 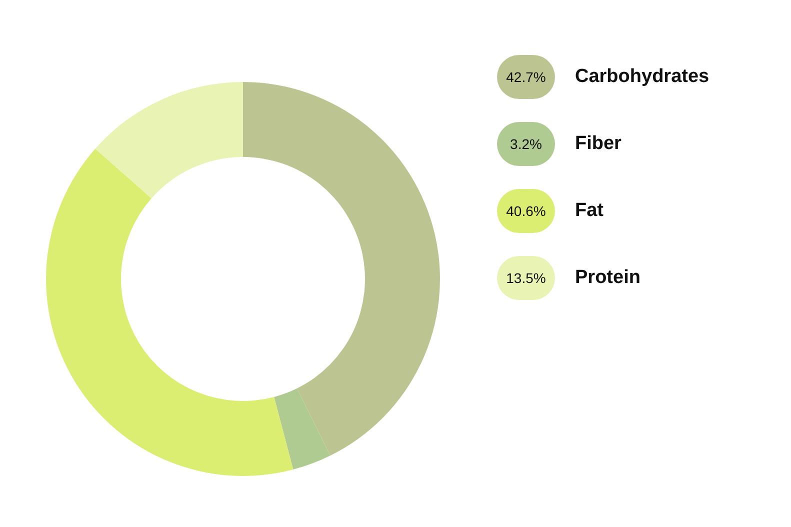 What do you see at coordinates (642, 77) in the screenshot?
I see `legend-label: Carbohydrates` at bounding box center [642, 77].